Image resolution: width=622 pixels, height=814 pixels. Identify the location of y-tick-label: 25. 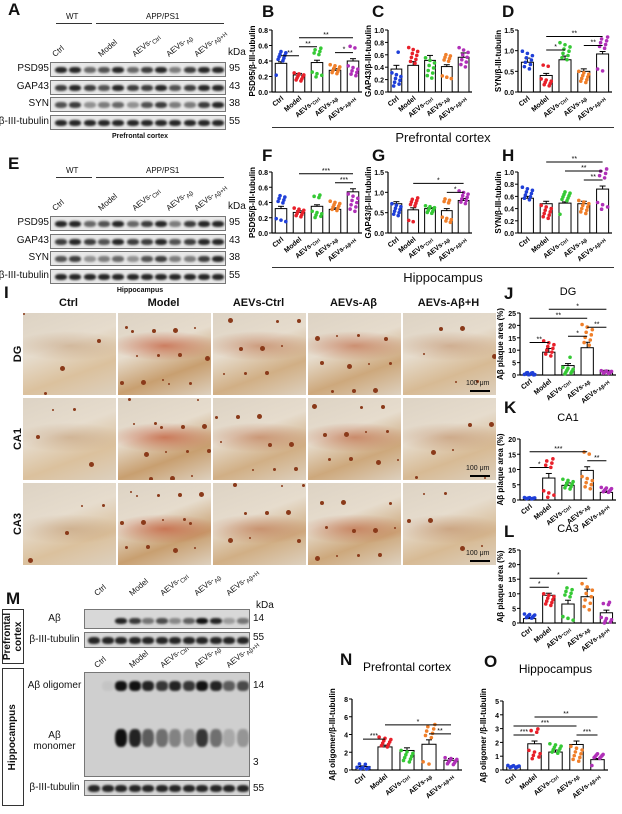
(512, 551).